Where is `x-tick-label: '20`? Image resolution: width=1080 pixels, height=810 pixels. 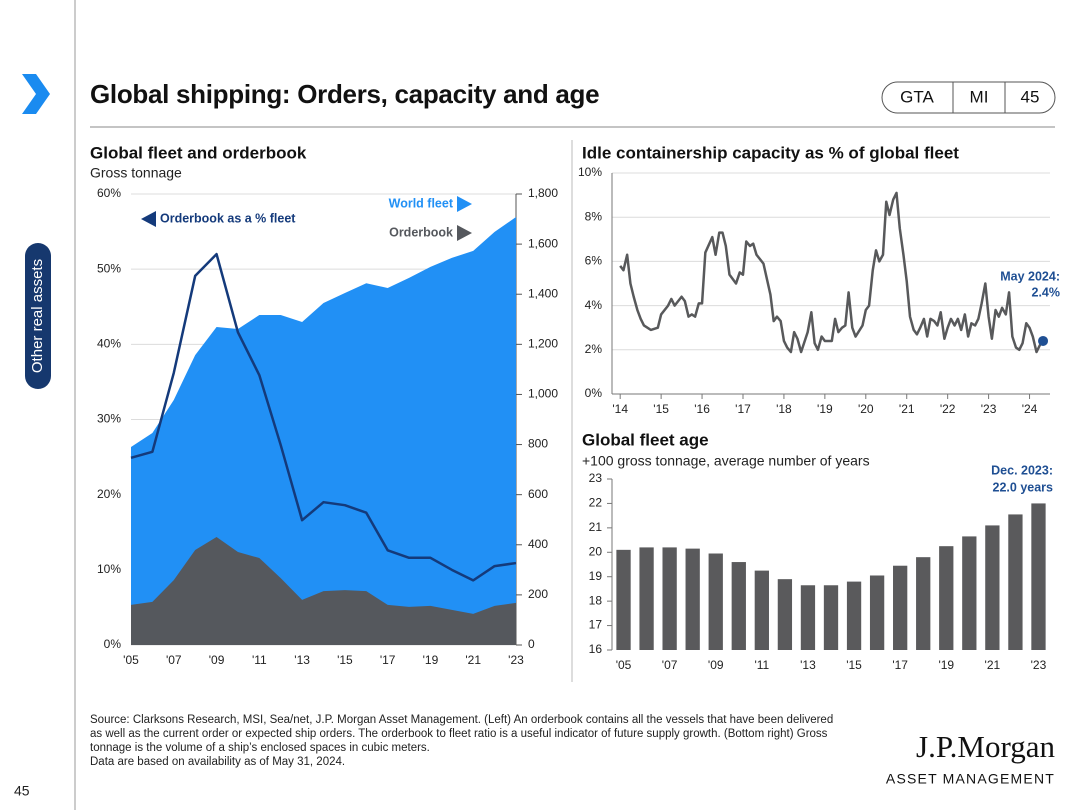 x-tick-label: '20 is located at coordinates (866, 409).